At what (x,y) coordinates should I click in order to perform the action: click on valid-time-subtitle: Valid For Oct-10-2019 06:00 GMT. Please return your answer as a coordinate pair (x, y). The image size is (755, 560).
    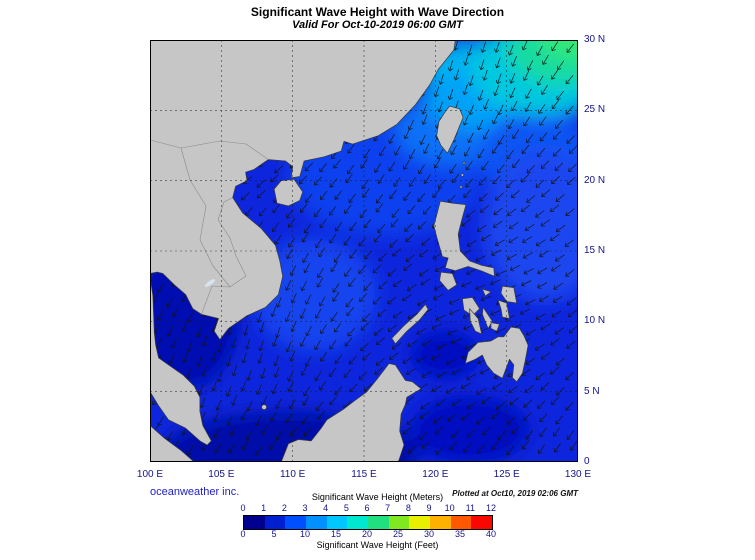
    Looking at the image, I should click on (377, 25).